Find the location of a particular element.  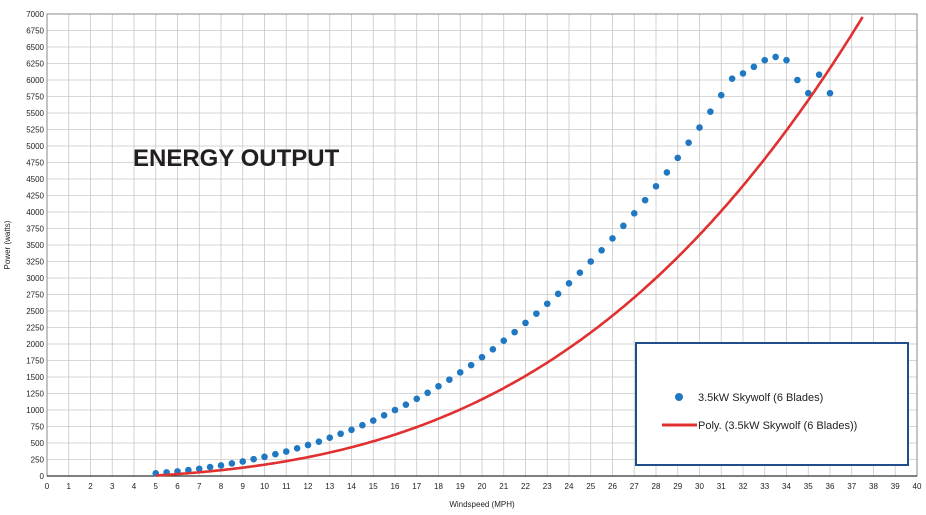

x-tick-label: 16 is located at coordinates (395, 486).